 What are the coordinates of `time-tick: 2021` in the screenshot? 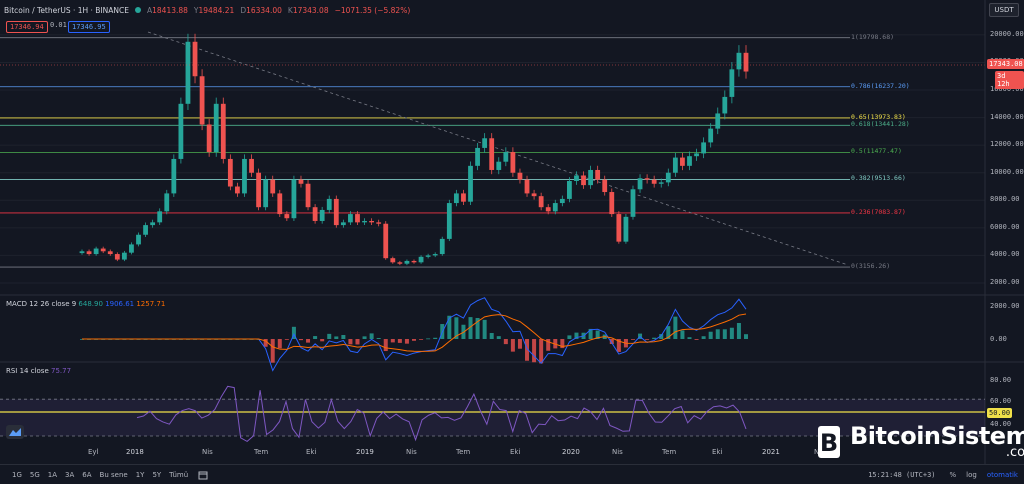 It's located at (771, 452).